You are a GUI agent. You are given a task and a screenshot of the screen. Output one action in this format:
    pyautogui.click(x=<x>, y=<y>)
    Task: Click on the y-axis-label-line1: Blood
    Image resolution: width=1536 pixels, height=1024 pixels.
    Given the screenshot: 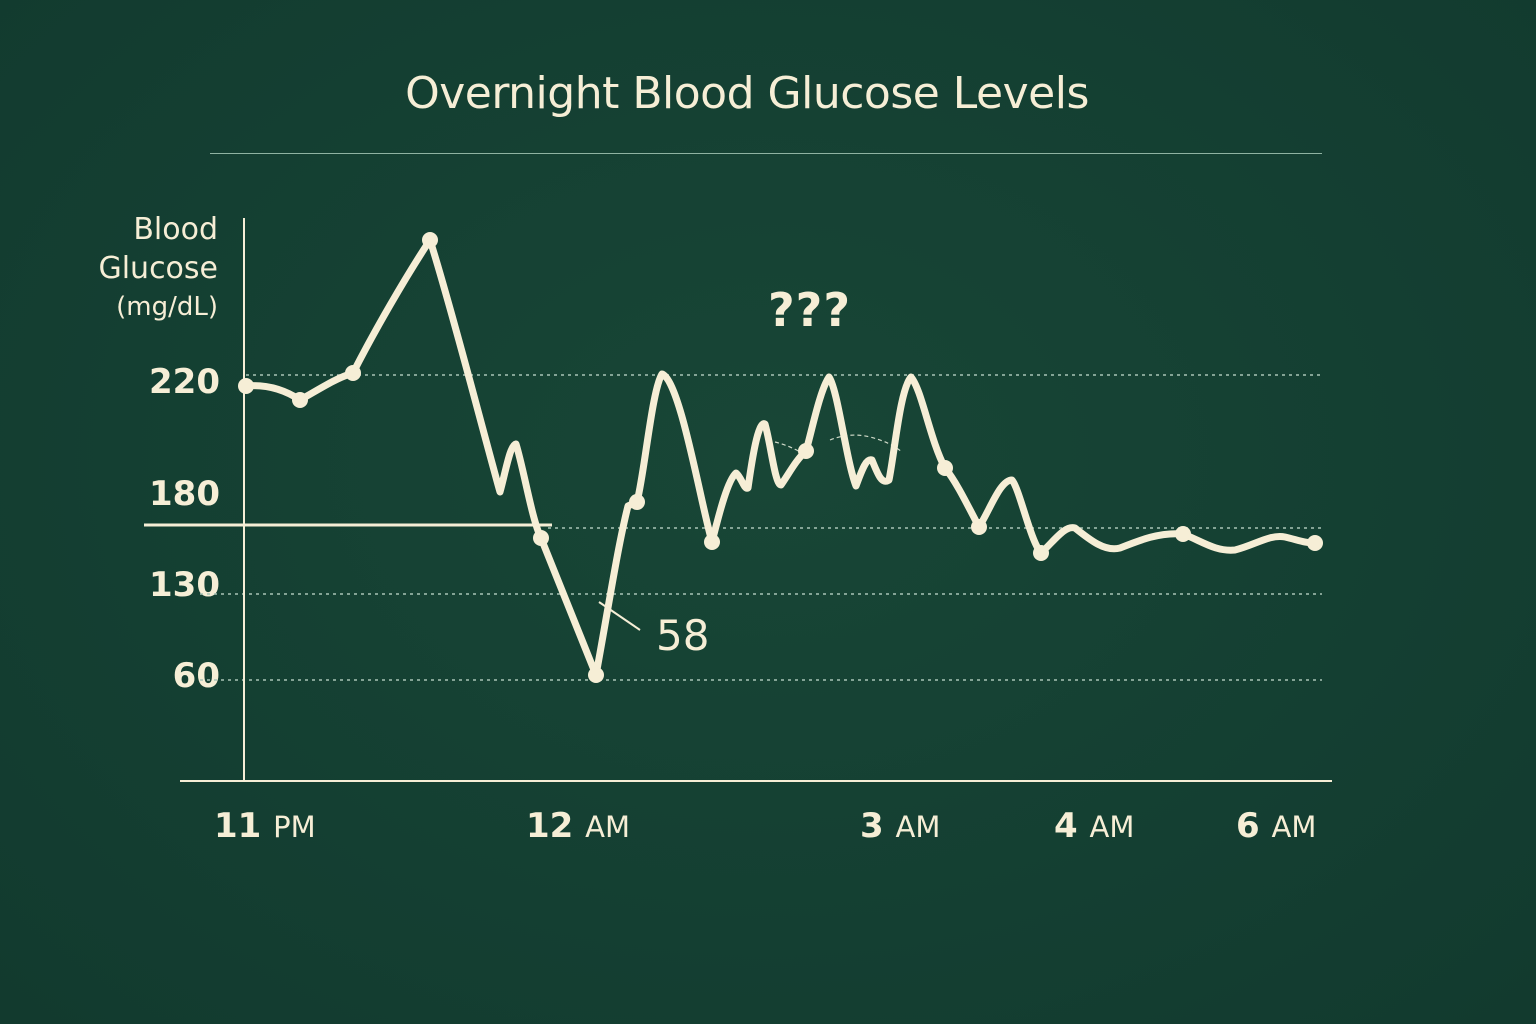 What is the action you would take?
    pyautogui.click(x=175, y=229)
    